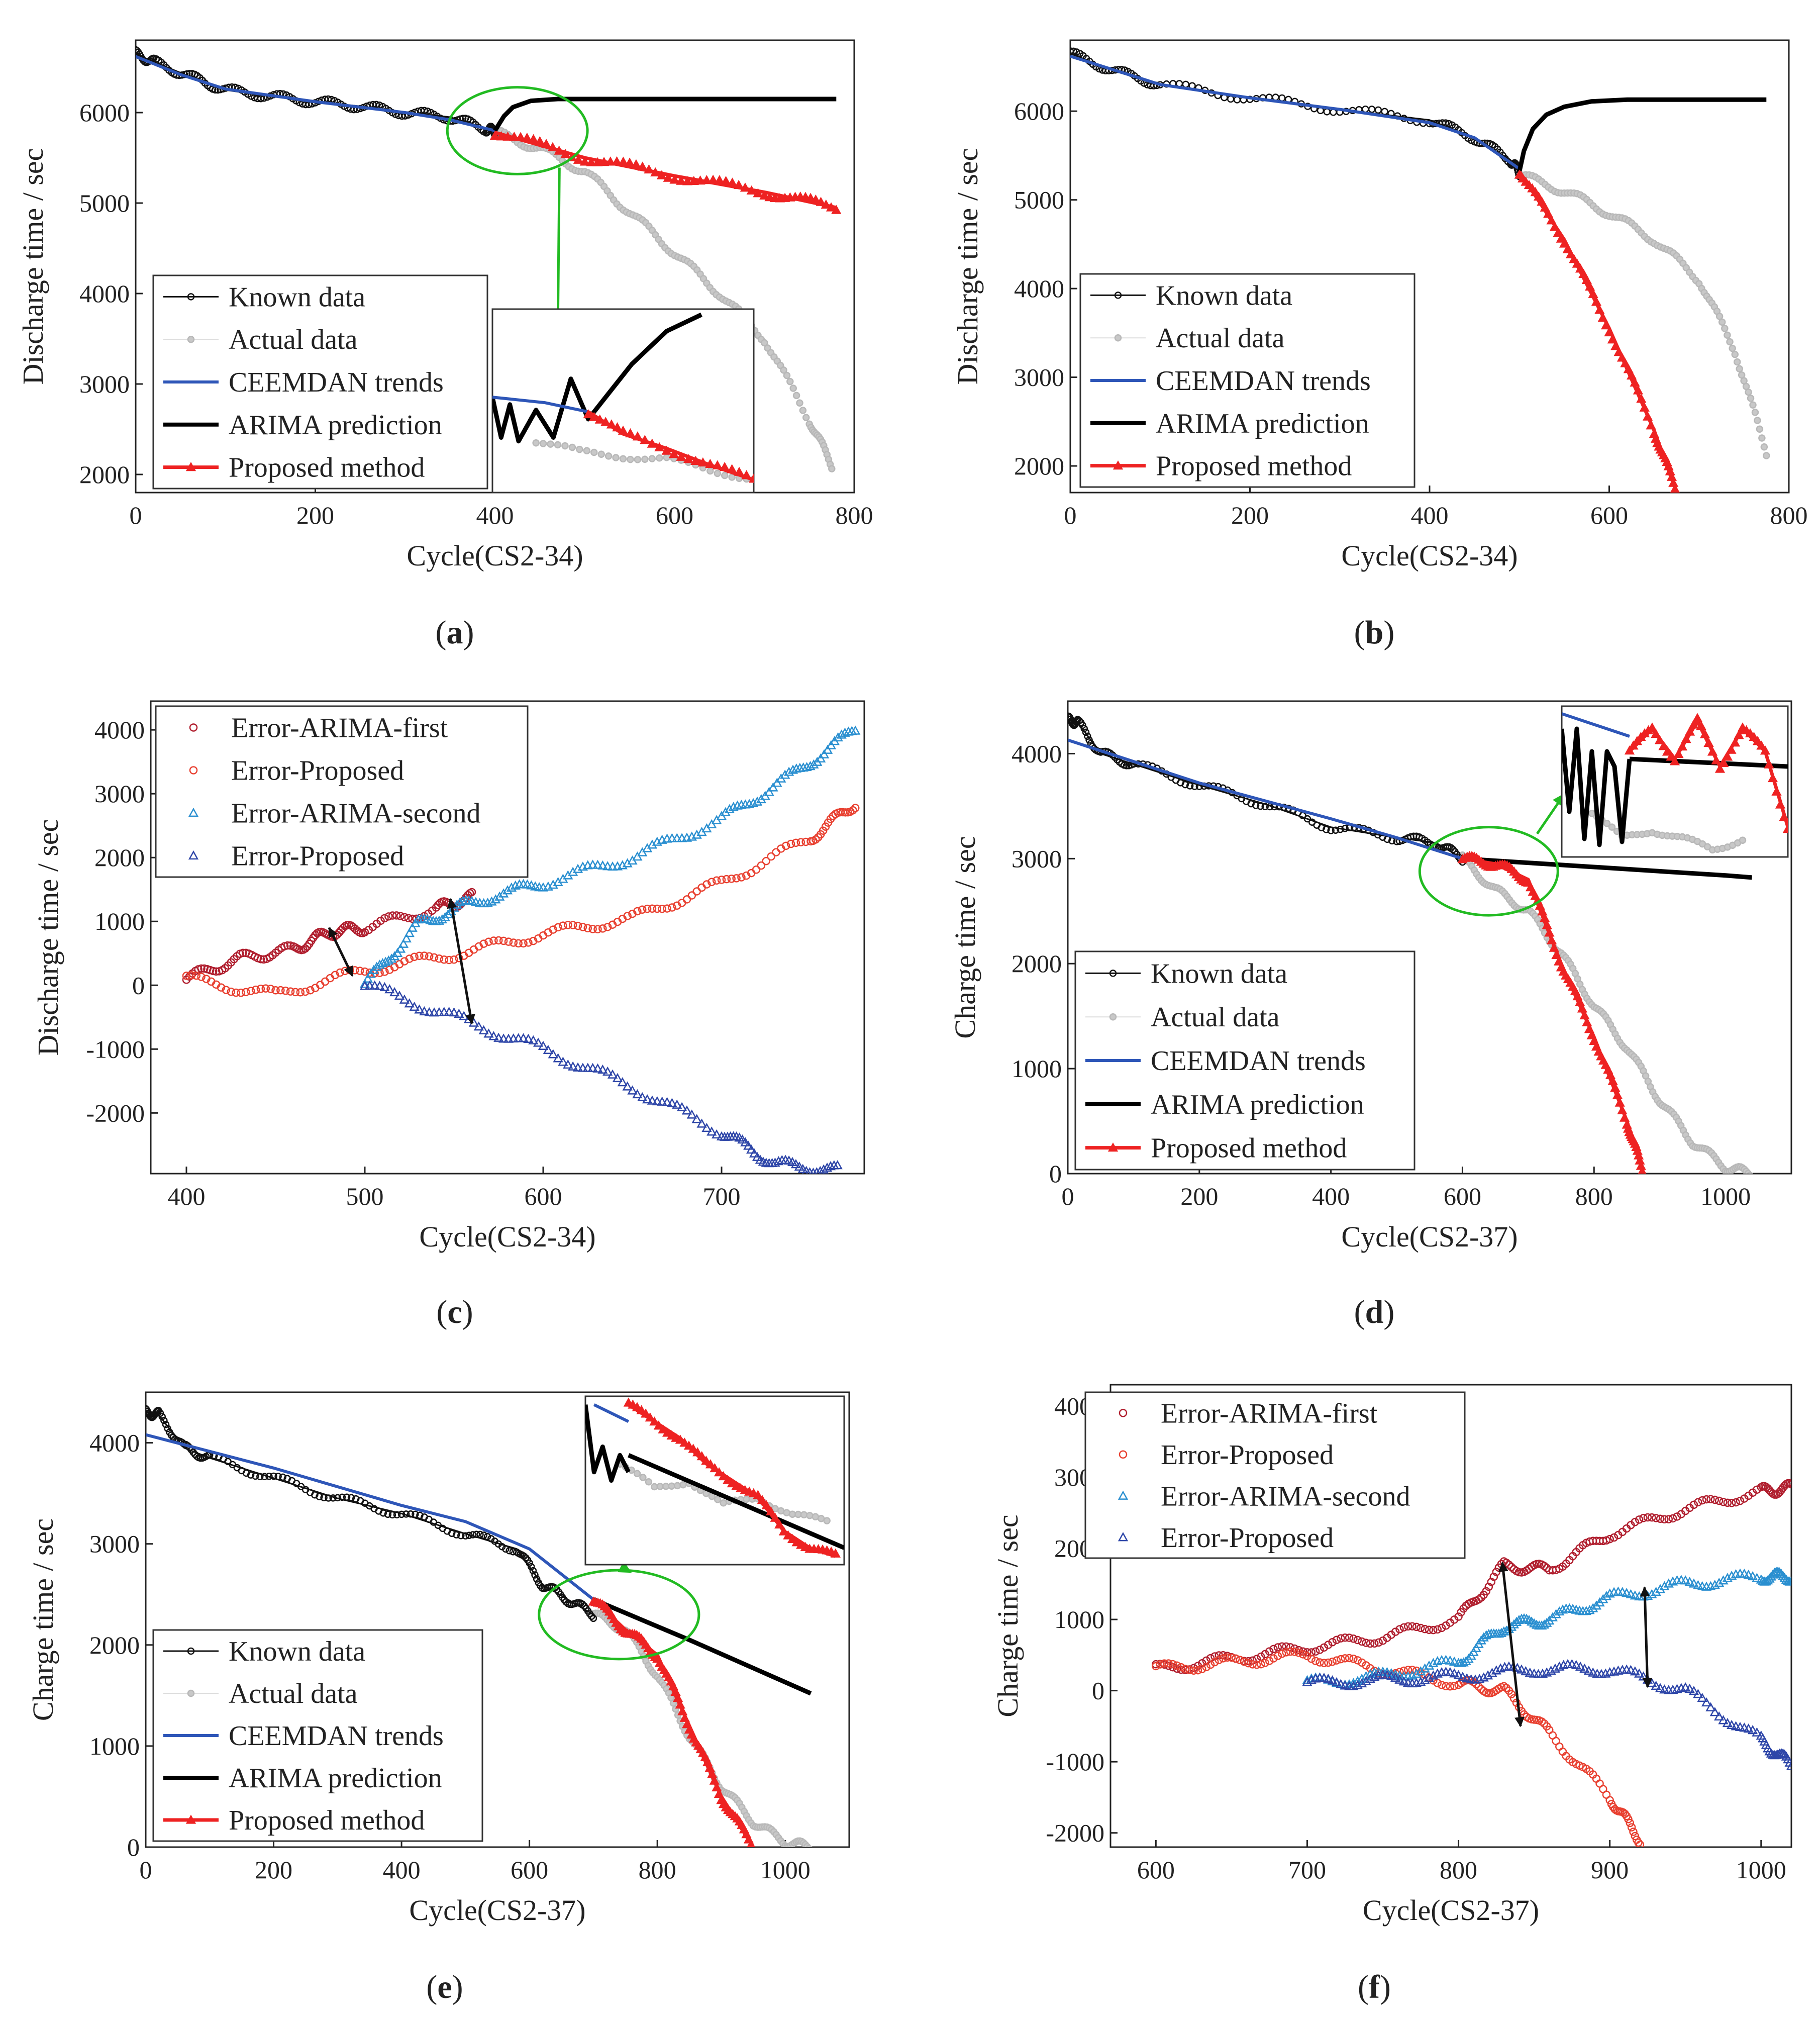  Describe the element at coordinates (1374, 1312) in the screenshot. I see `panel-caption: (d)` at that location.